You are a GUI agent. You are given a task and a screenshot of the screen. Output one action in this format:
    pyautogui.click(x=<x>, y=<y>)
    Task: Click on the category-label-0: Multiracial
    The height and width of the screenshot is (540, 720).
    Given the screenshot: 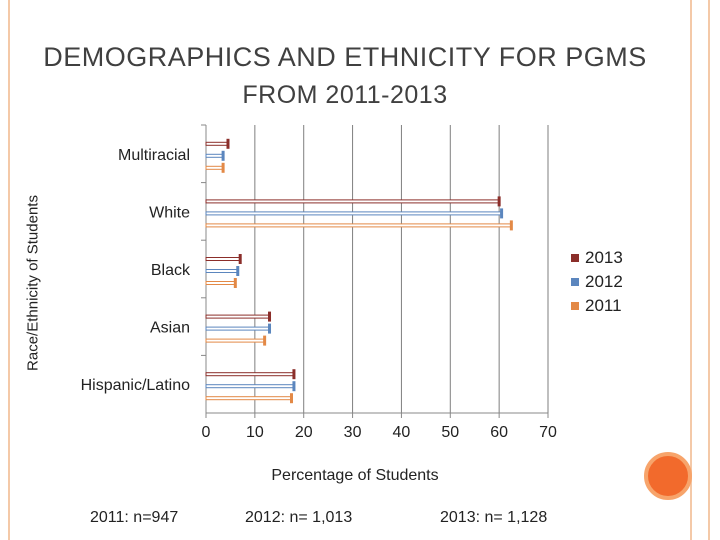 What is the action you would take?
    pyautogui.click(x=154, y=155)
    